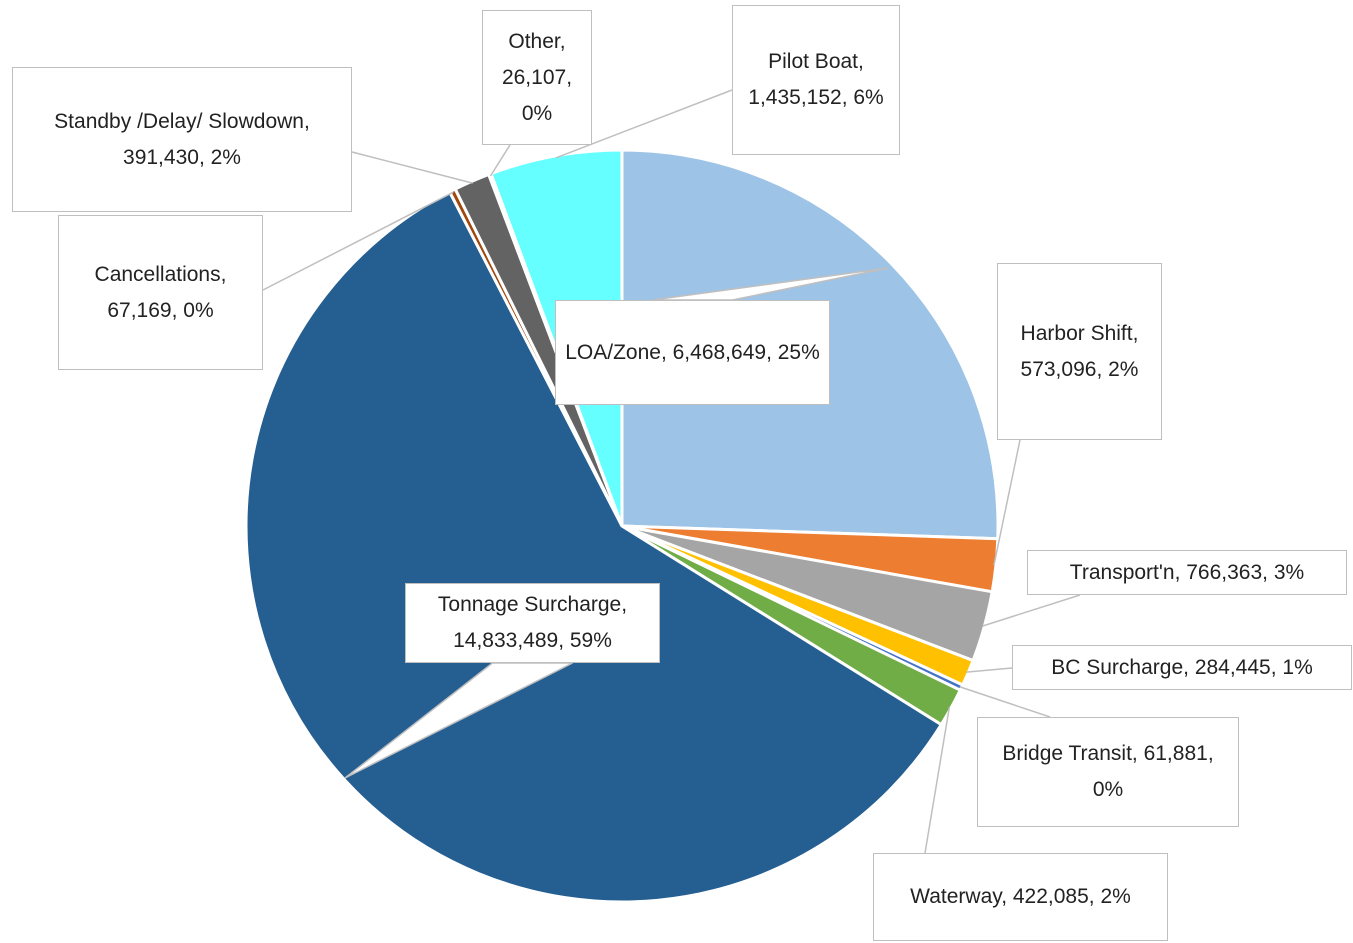 The width and height of the screenshot is (1353, 943). I want to click on label-value: 573,096, so click(1058, 369).